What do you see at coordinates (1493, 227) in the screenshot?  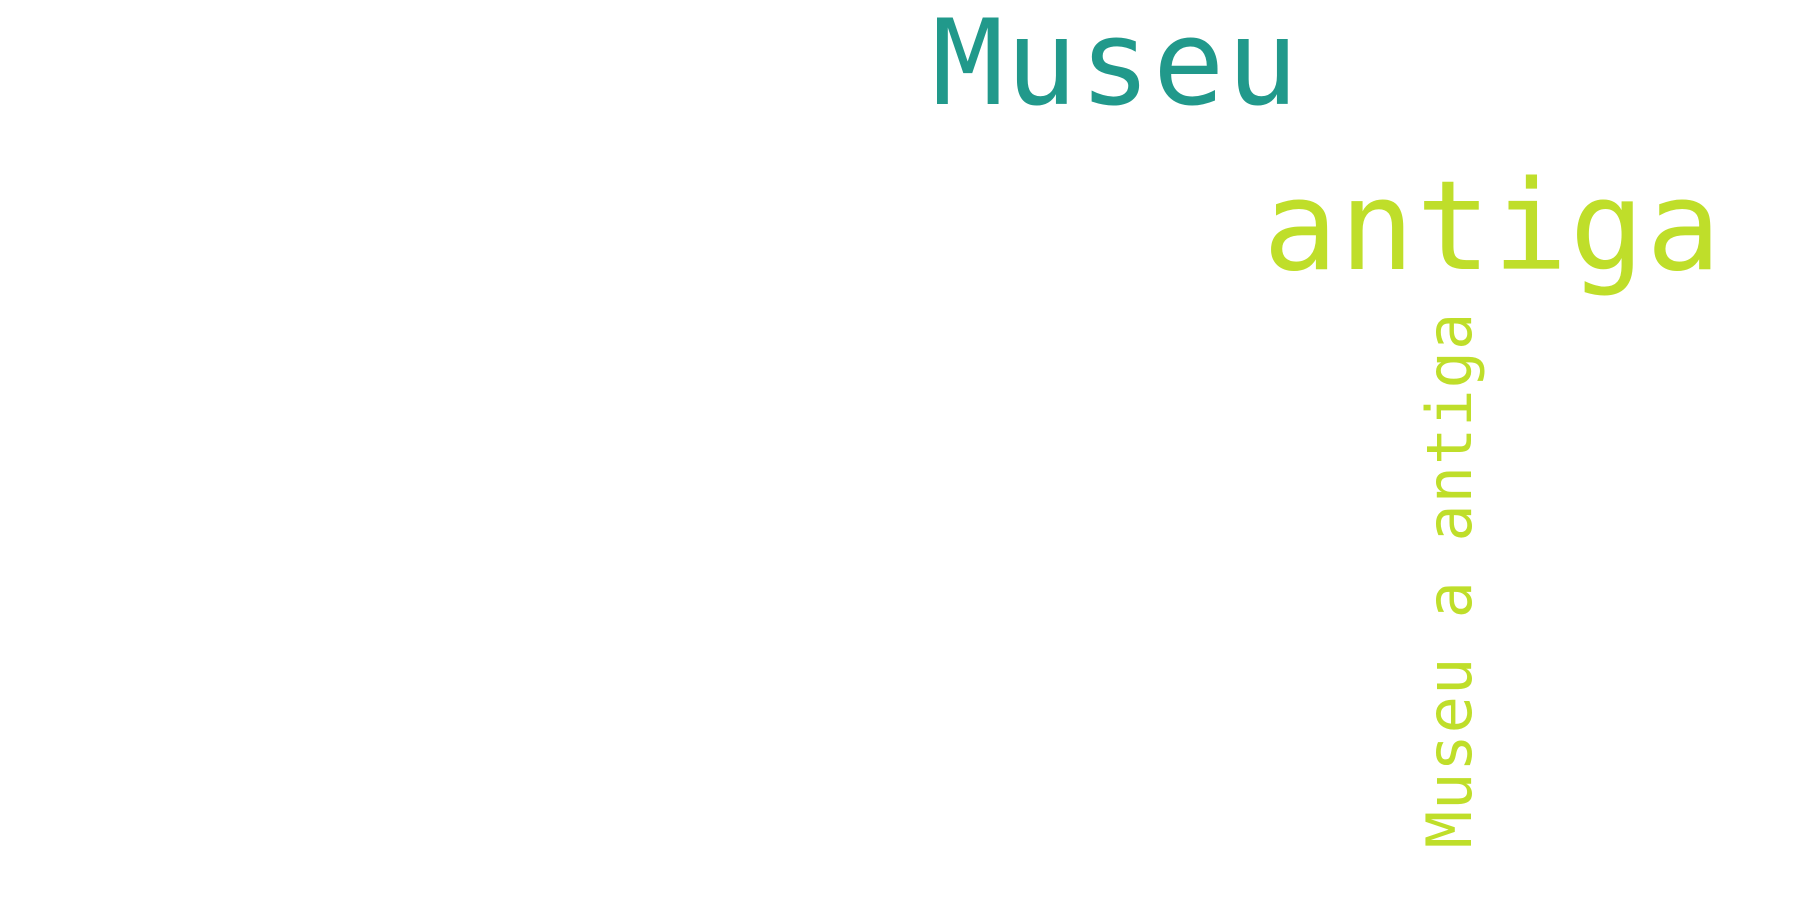 I see `word-antiga: antiga` at bounding box center [1493, 227].